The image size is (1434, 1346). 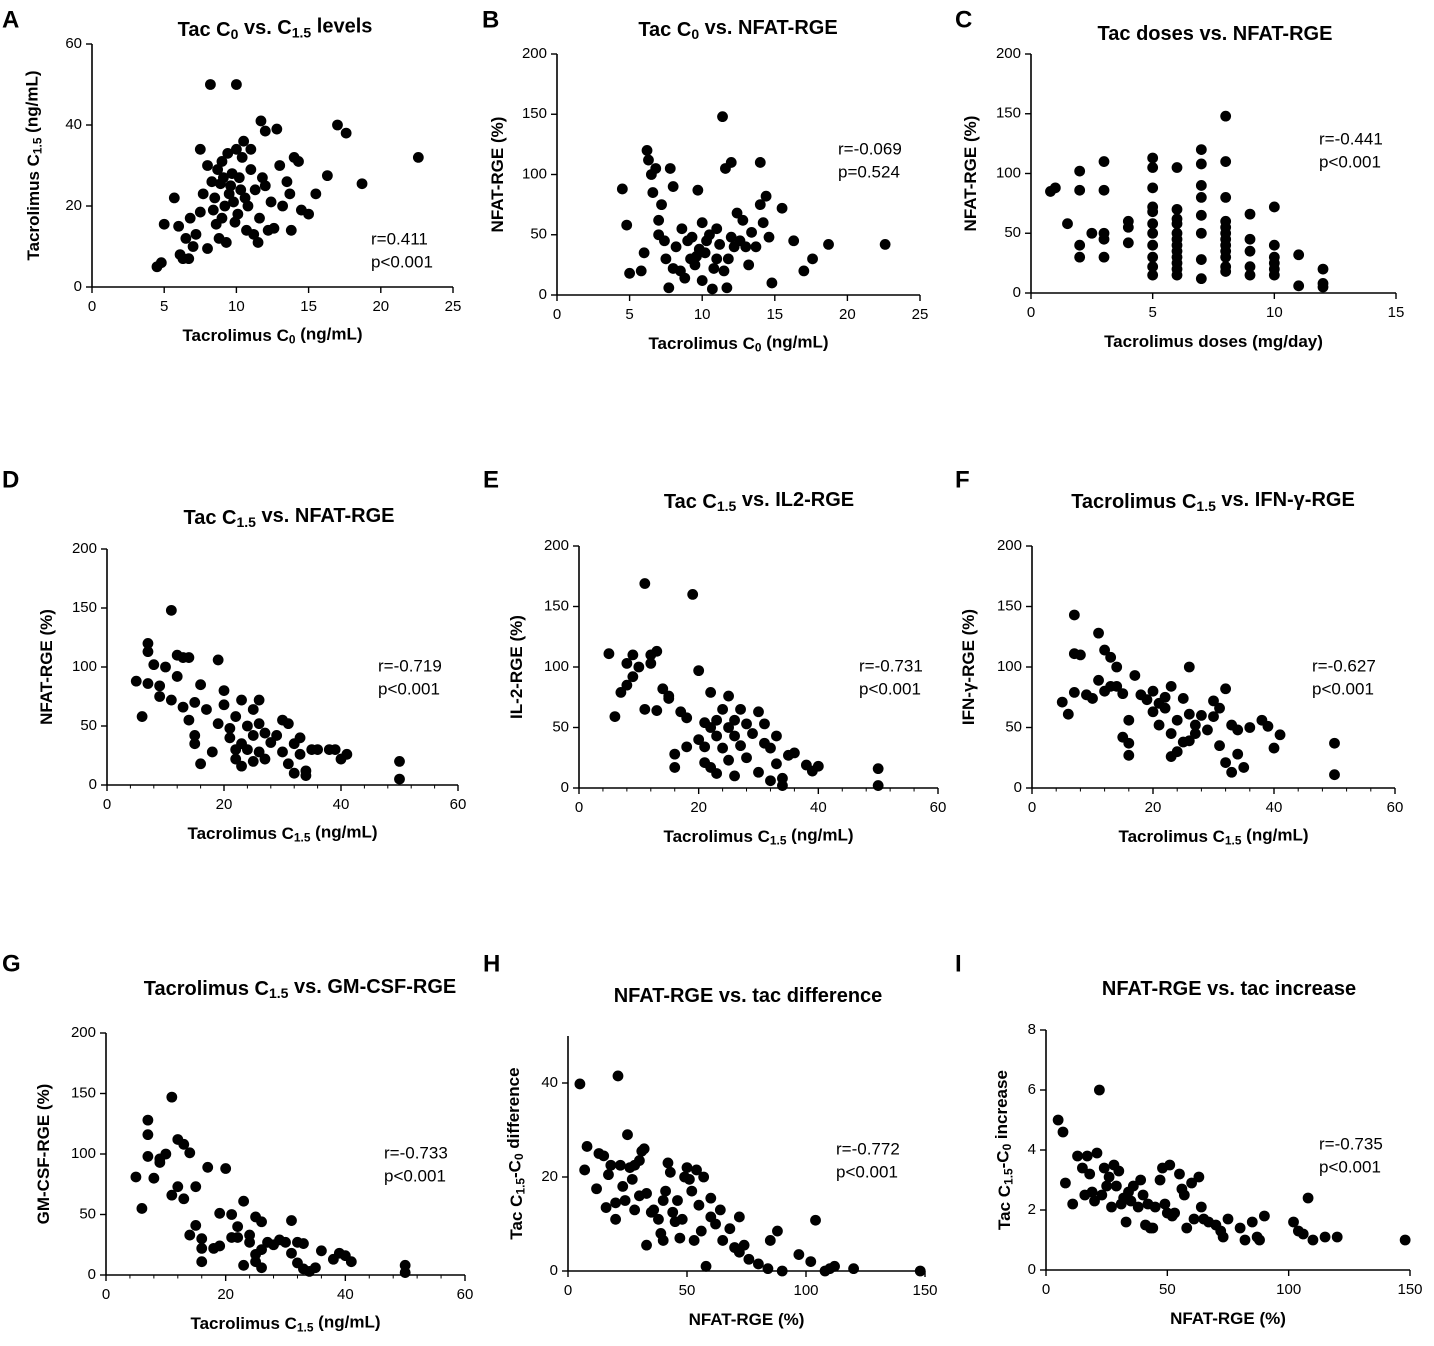 I want to click on x-tick-label: 20, so click(x=224, y=804).